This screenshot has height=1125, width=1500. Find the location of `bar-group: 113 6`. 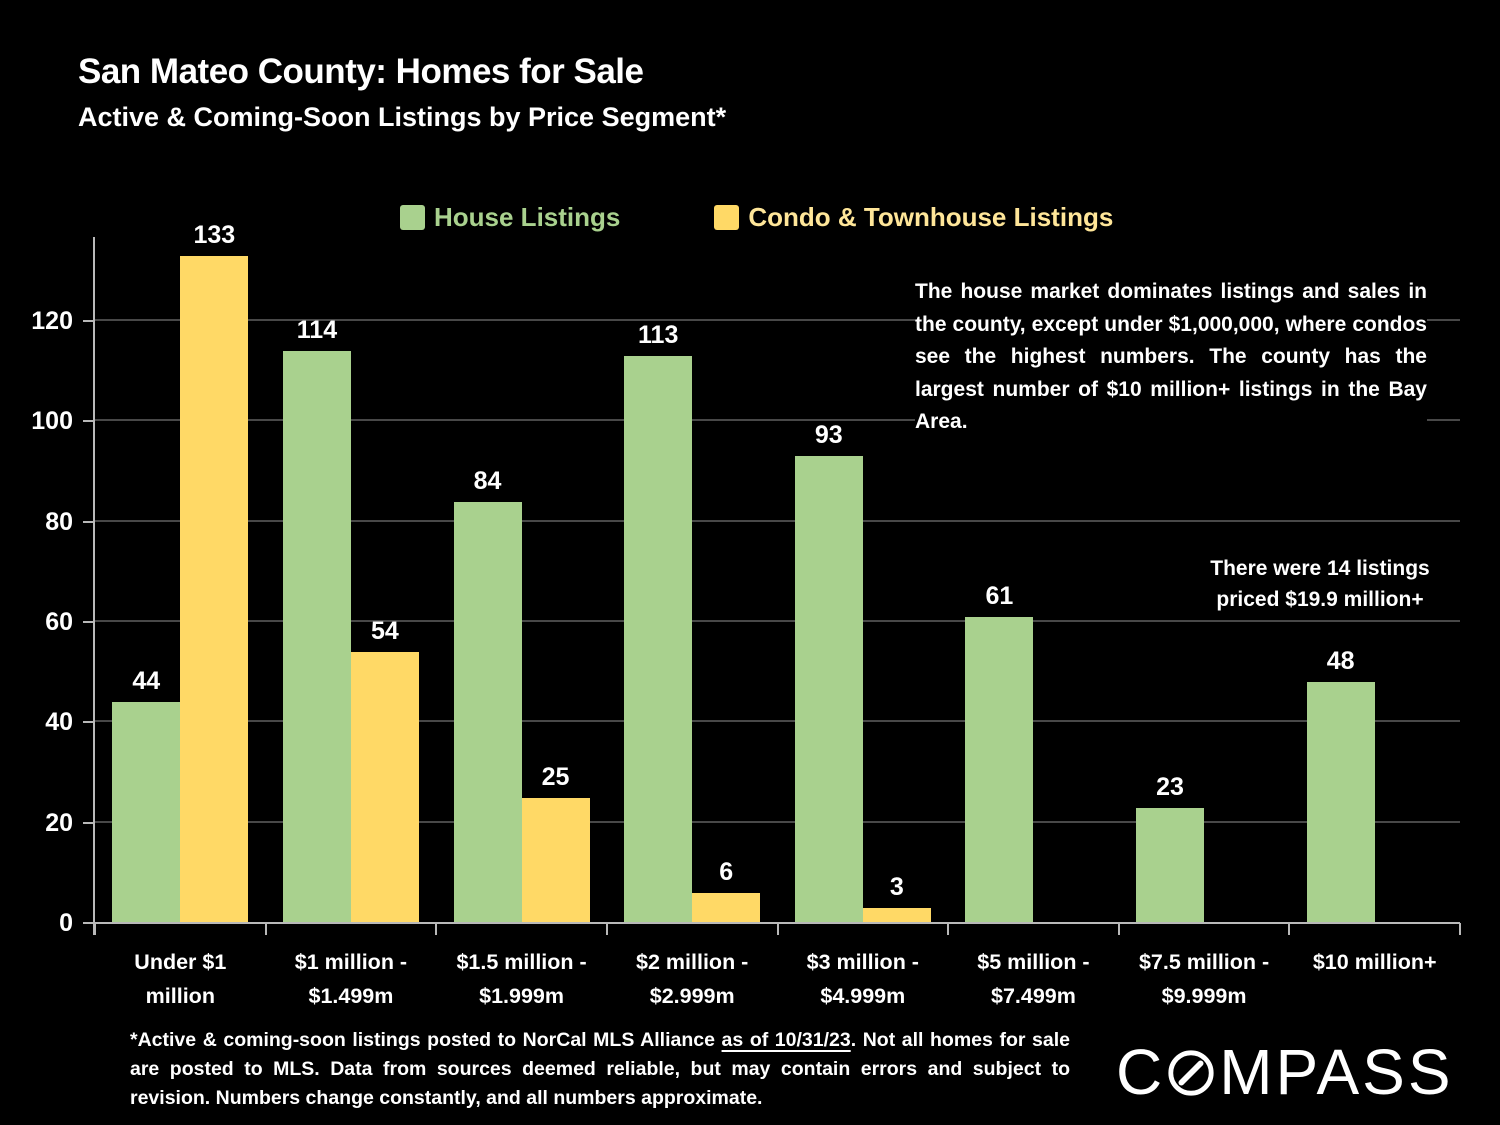

bar-group: 113 6 is located at coordinates (692, 580).